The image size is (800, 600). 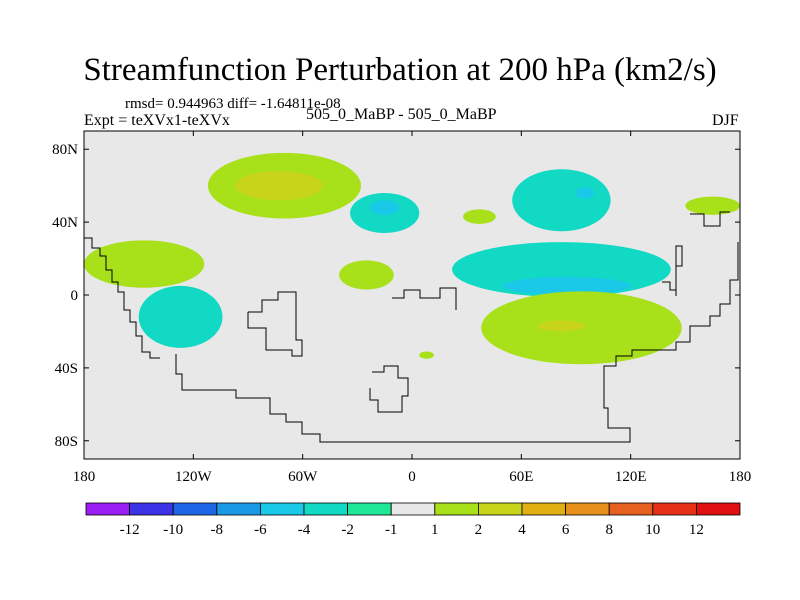 What do you see at coordinates (347, 530) in the screenshot?
I see `colorbar-label: -2` at bounding box center [347, 530].